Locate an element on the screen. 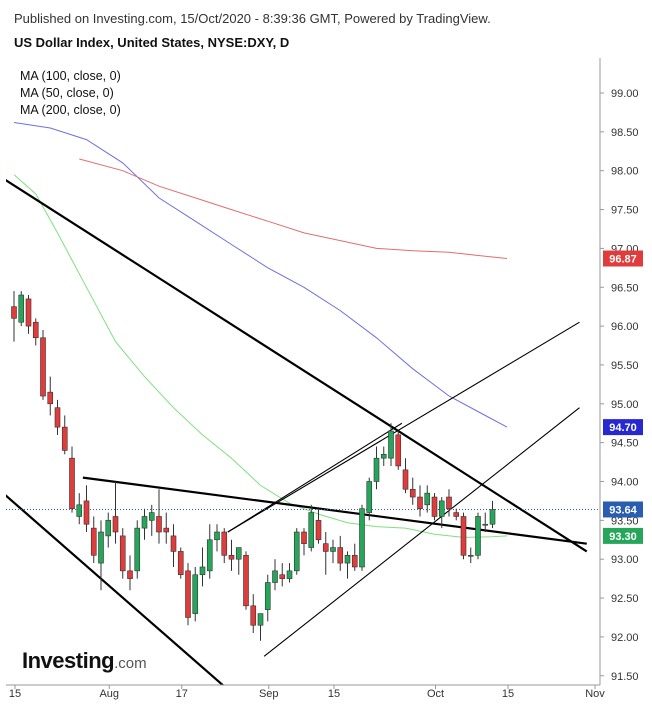 Image resolution: width=652 pixels, height=706 pixels. legend-ma50: MA (50, close, 0) is located at coordinates (67, 93).